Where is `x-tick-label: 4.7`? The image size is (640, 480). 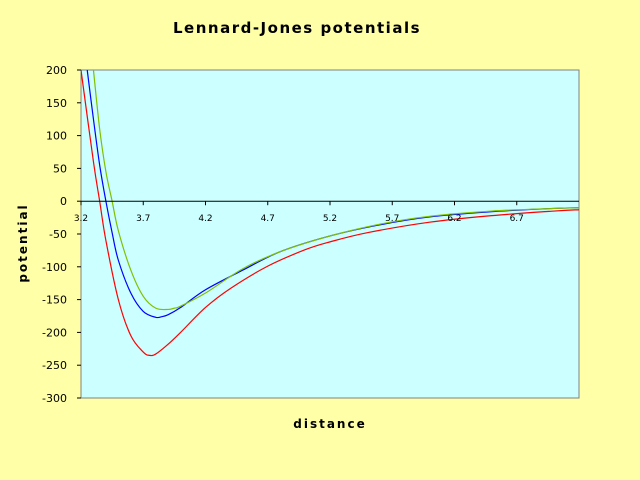 x-tick-label: 4.7 is located at coordinates (268, 219).